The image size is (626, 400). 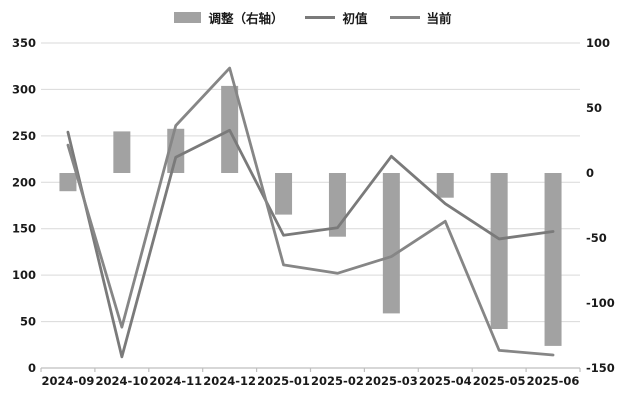 I want to click on left-axis-tick-label: 250, so click(x=24, y=136).